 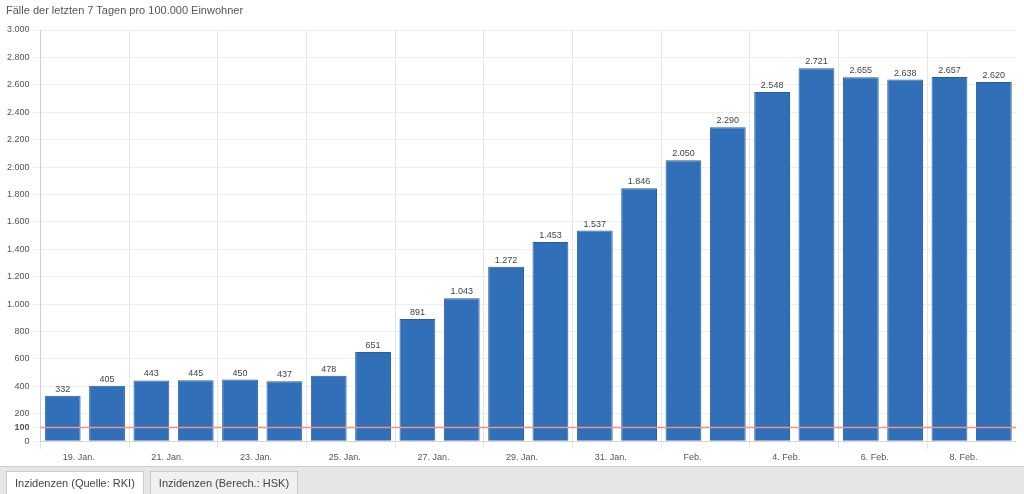 I want to click on chart-title: Fälle der letzten 7 Tagen pro 100.000 Einwohner, so click(x=125, y=10).